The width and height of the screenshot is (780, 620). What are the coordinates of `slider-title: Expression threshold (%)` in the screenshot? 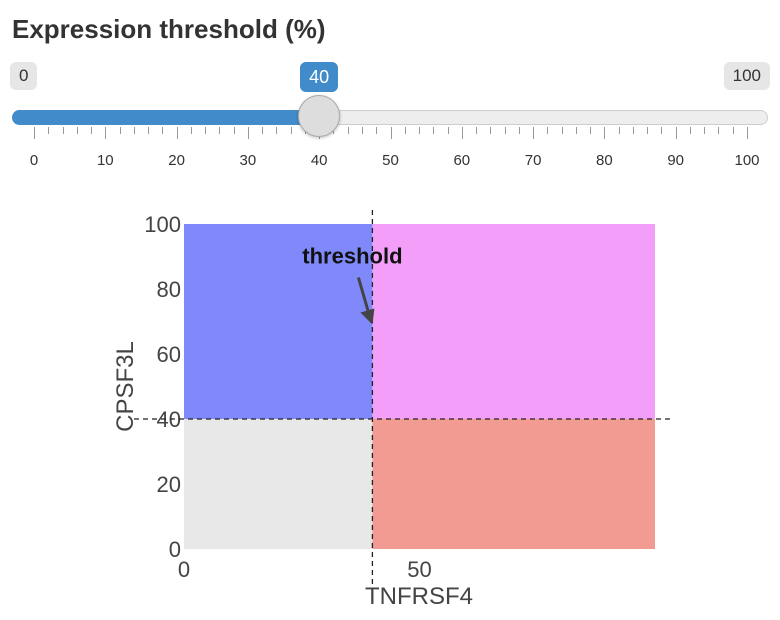 It's located at (169, 29).